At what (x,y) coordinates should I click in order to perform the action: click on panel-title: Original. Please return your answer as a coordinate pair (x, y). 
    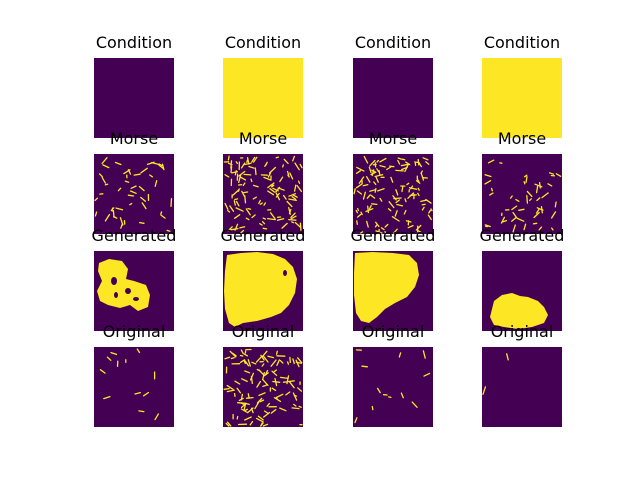
    Looking at the image, I should click on (522, 331).